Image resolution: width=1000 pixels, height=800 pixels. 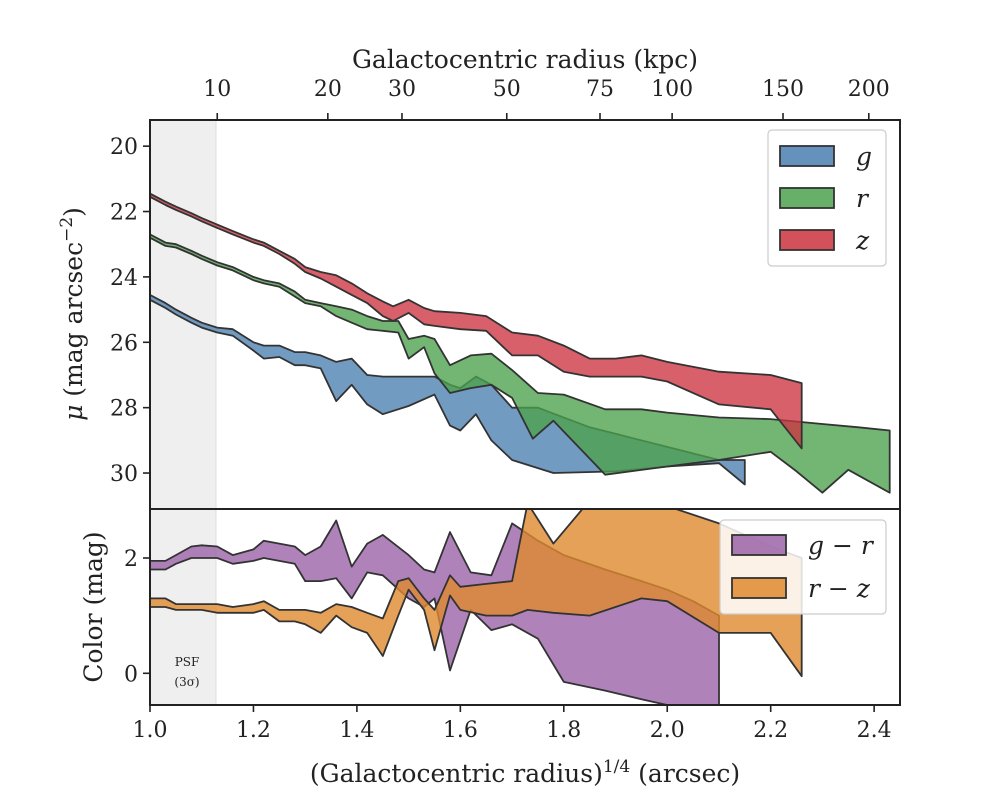 What do you see at coordinates (863, 198) in the screenshot?
I see `legend-label-r: r` at bounding box center [863, 198].